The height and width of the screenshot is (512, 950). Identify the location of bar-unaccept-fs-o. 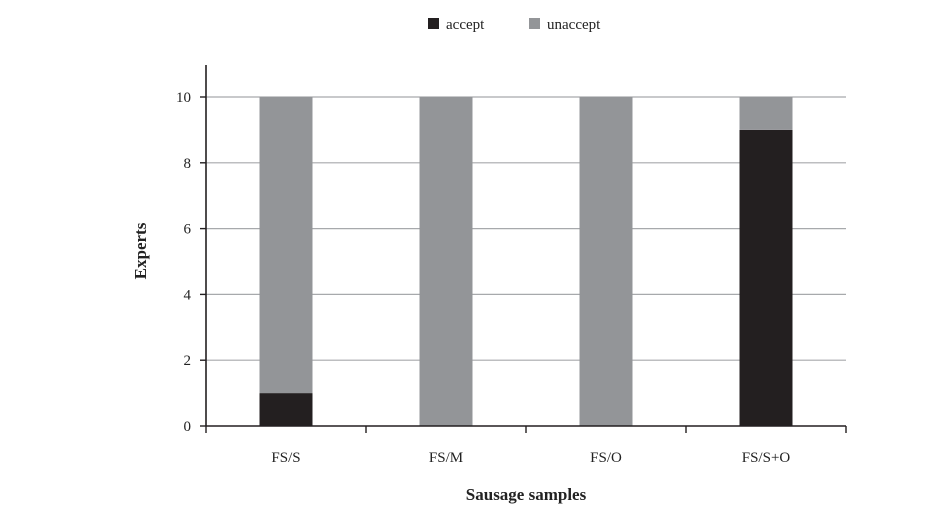
(606, 261).